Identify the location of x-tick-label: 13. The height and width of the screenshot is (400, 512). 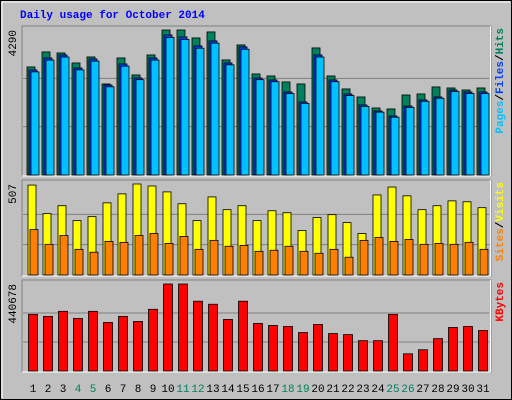
(212, 390).